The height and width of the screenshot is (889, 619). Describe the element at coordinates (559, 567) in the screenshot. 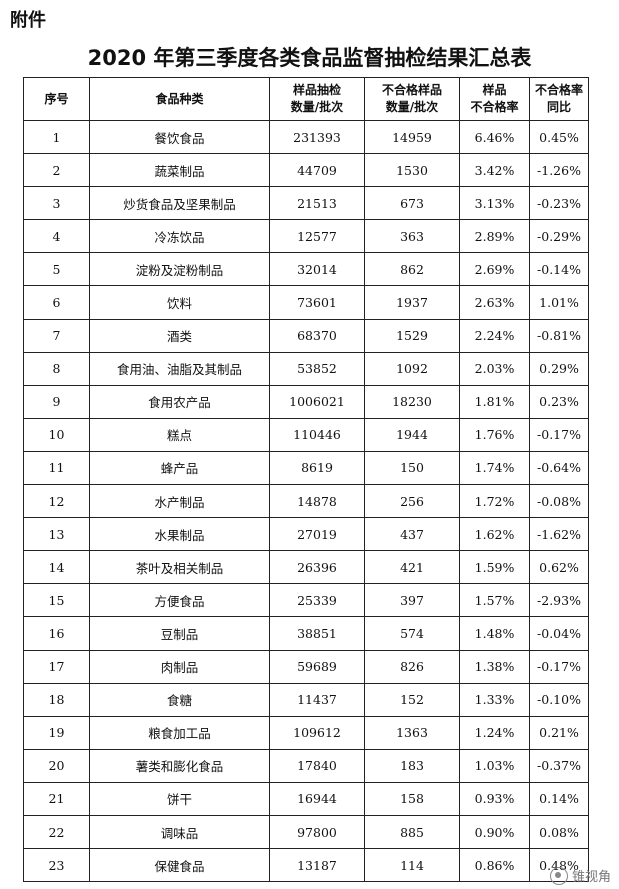

I see `cell-yoy: 0.62%` at that location.